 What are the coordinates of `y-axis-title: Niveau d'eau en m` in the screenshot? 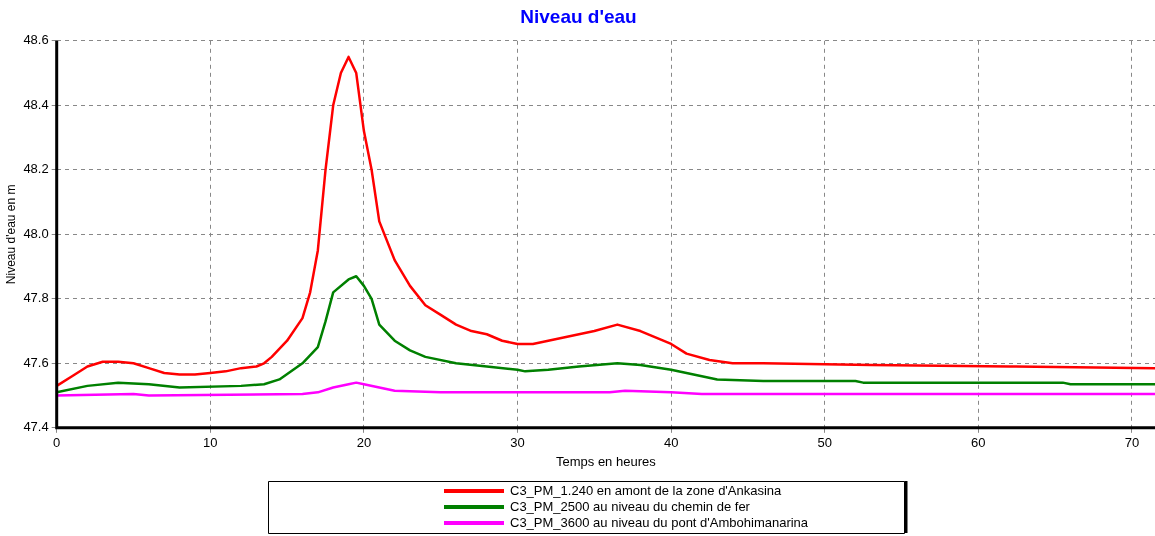 It's located at (10, 234).